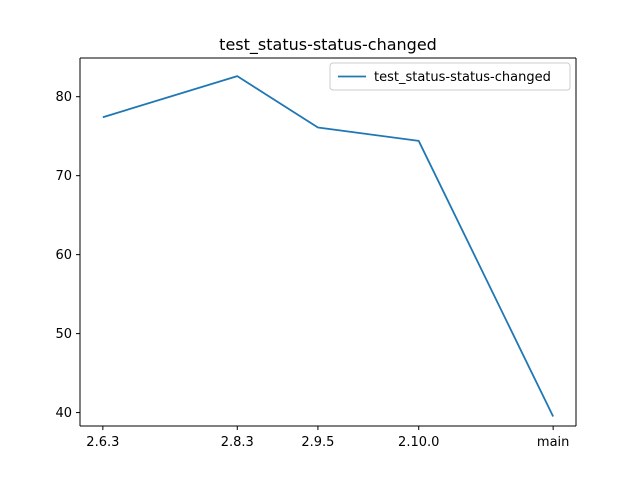  Describe the element at coordinates (553, 442) in the screenshot. I see `x-tick-label: main` at that location.